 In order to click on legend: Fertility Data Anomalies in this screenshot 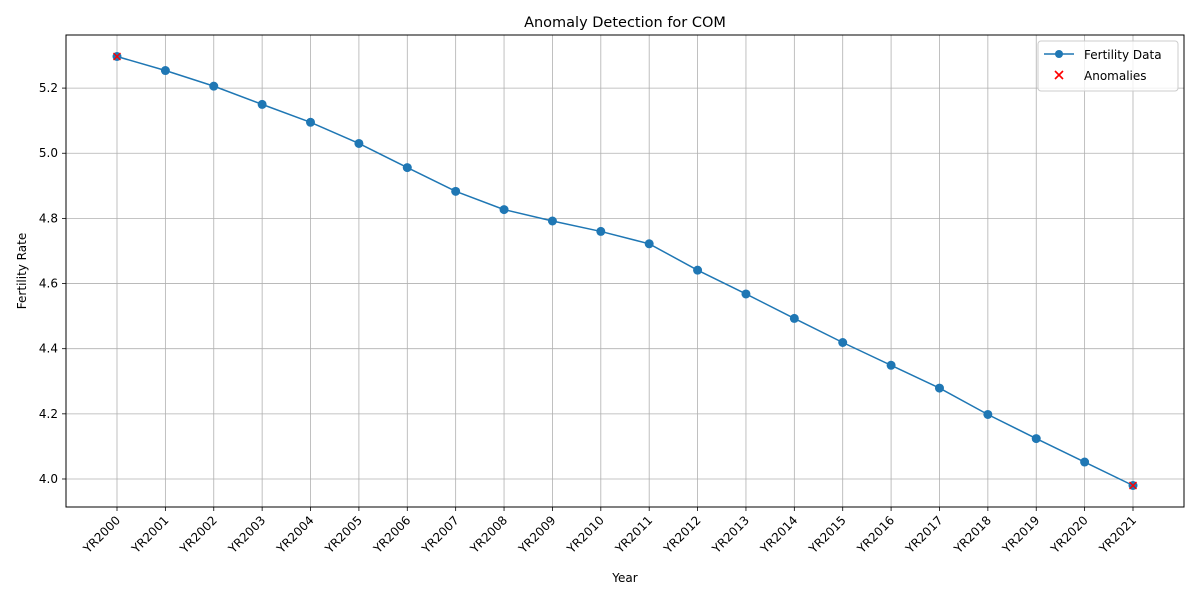, I will do `click(1108, 66)`.